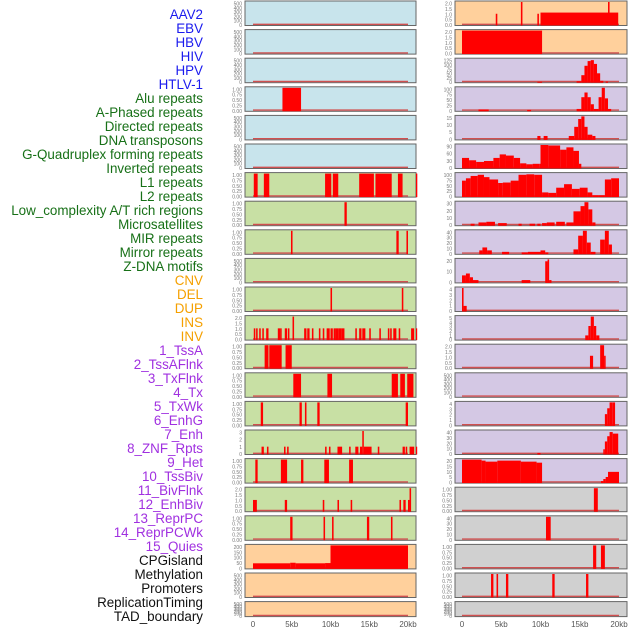 The height and width of the screenshot is (630, 630). I want to click on y-tick-label: 50, so click(449, 101).